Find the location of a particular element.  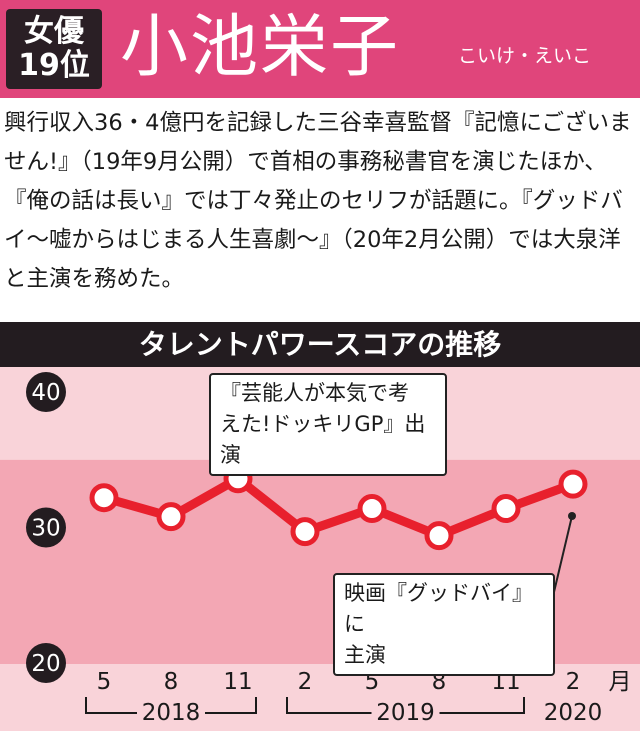

chart-title: タレントパワースコアの推移 is located at coordinates (320, 344).